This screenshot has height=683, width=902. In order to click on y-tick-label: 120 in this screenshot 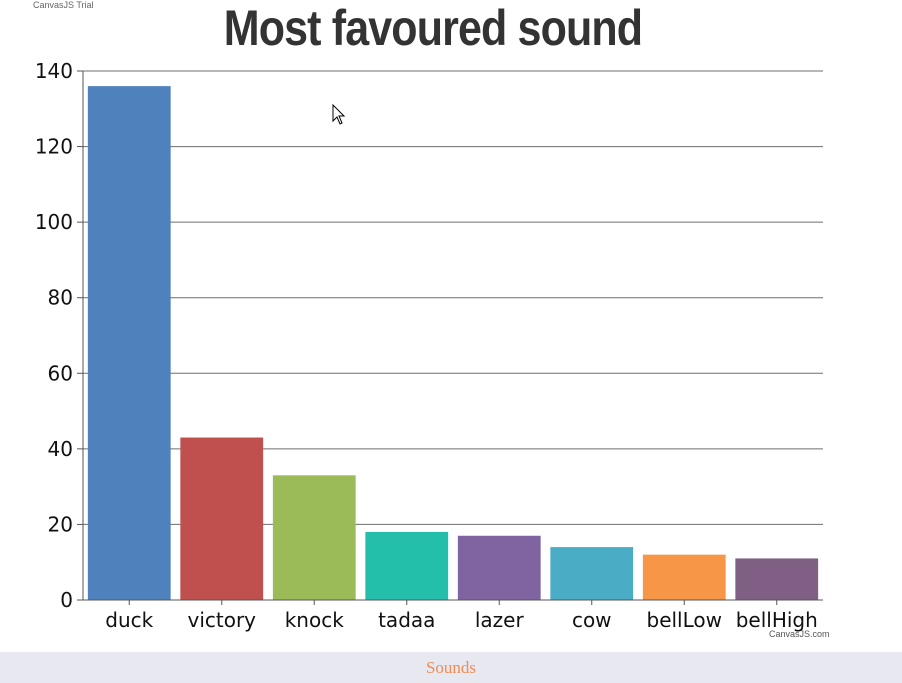, I will do `click(54, 147)`.